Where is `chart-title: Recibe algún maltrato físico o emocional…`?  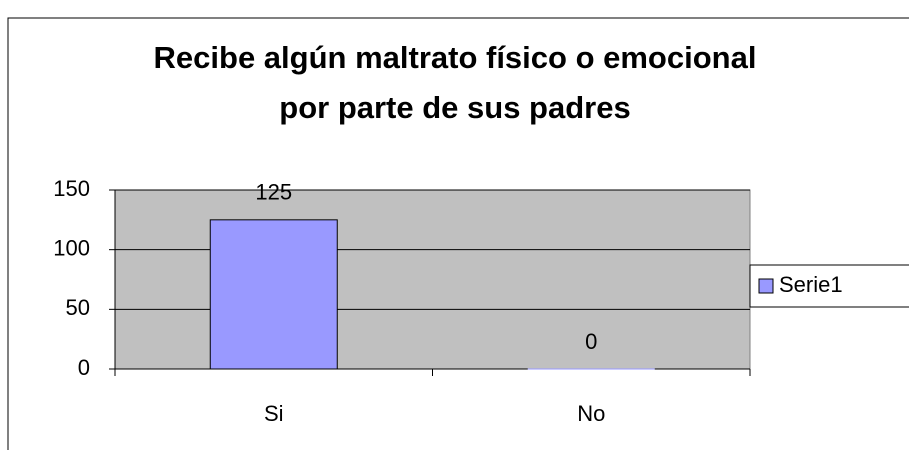
chart-title: Recibe algún maltrato físico o emocional… is located at coordinates (455, 82).